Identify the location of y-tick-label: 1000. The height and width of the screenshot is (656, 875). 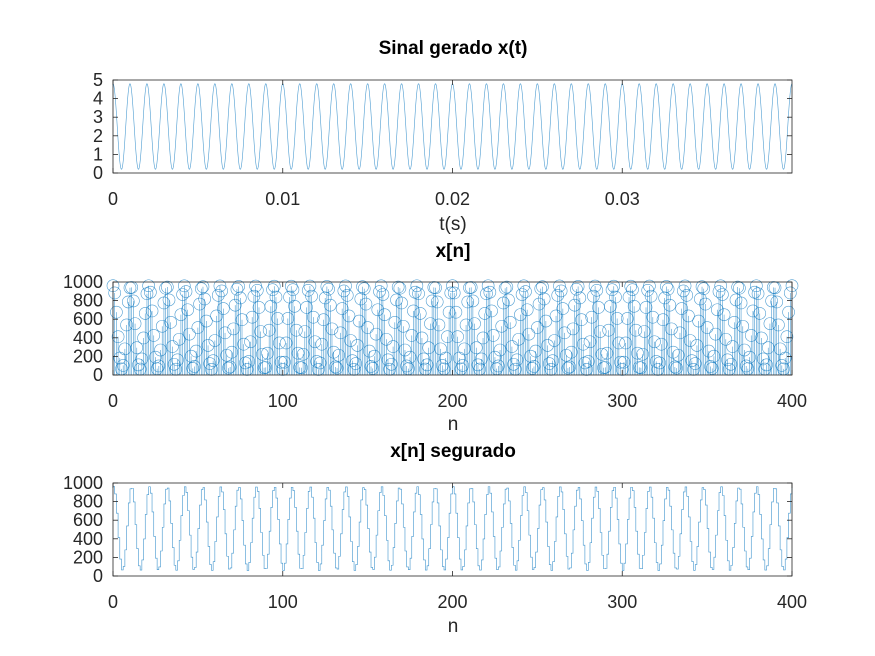
(83, 483).